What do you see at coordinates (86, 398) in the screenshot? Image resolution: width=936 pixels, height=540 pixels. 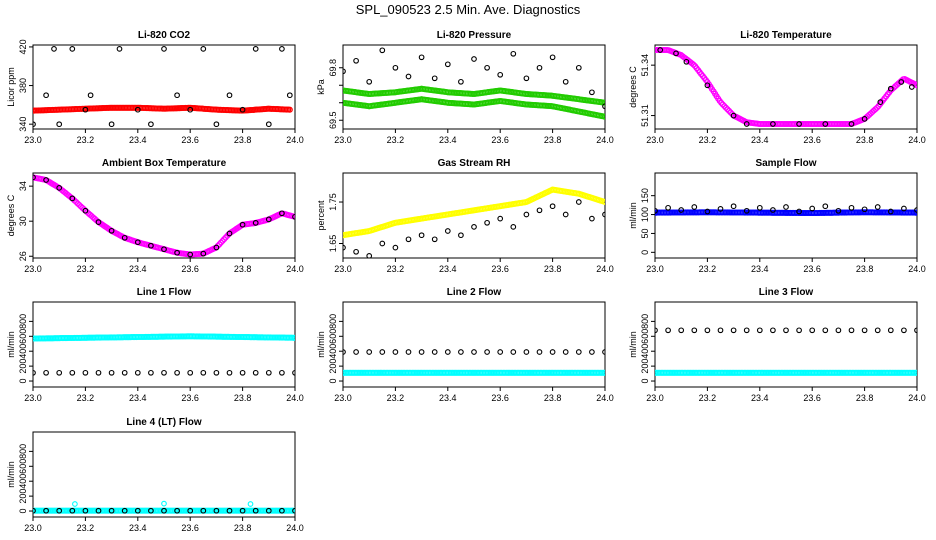 I see `line-1-flow-x-tick-label: 23.2` at bounding box center [86, 398].